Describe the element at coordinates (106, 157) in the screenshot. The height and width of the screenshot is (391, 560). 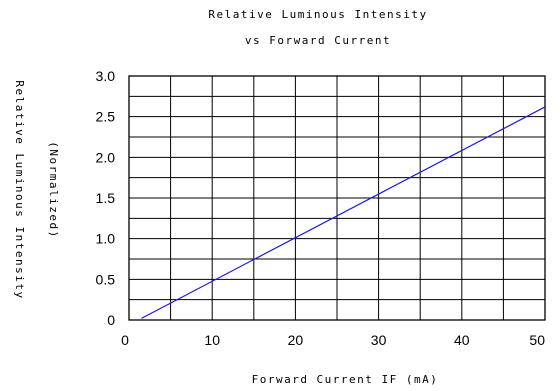
I see `y-tick-label: 2.0` at that location.